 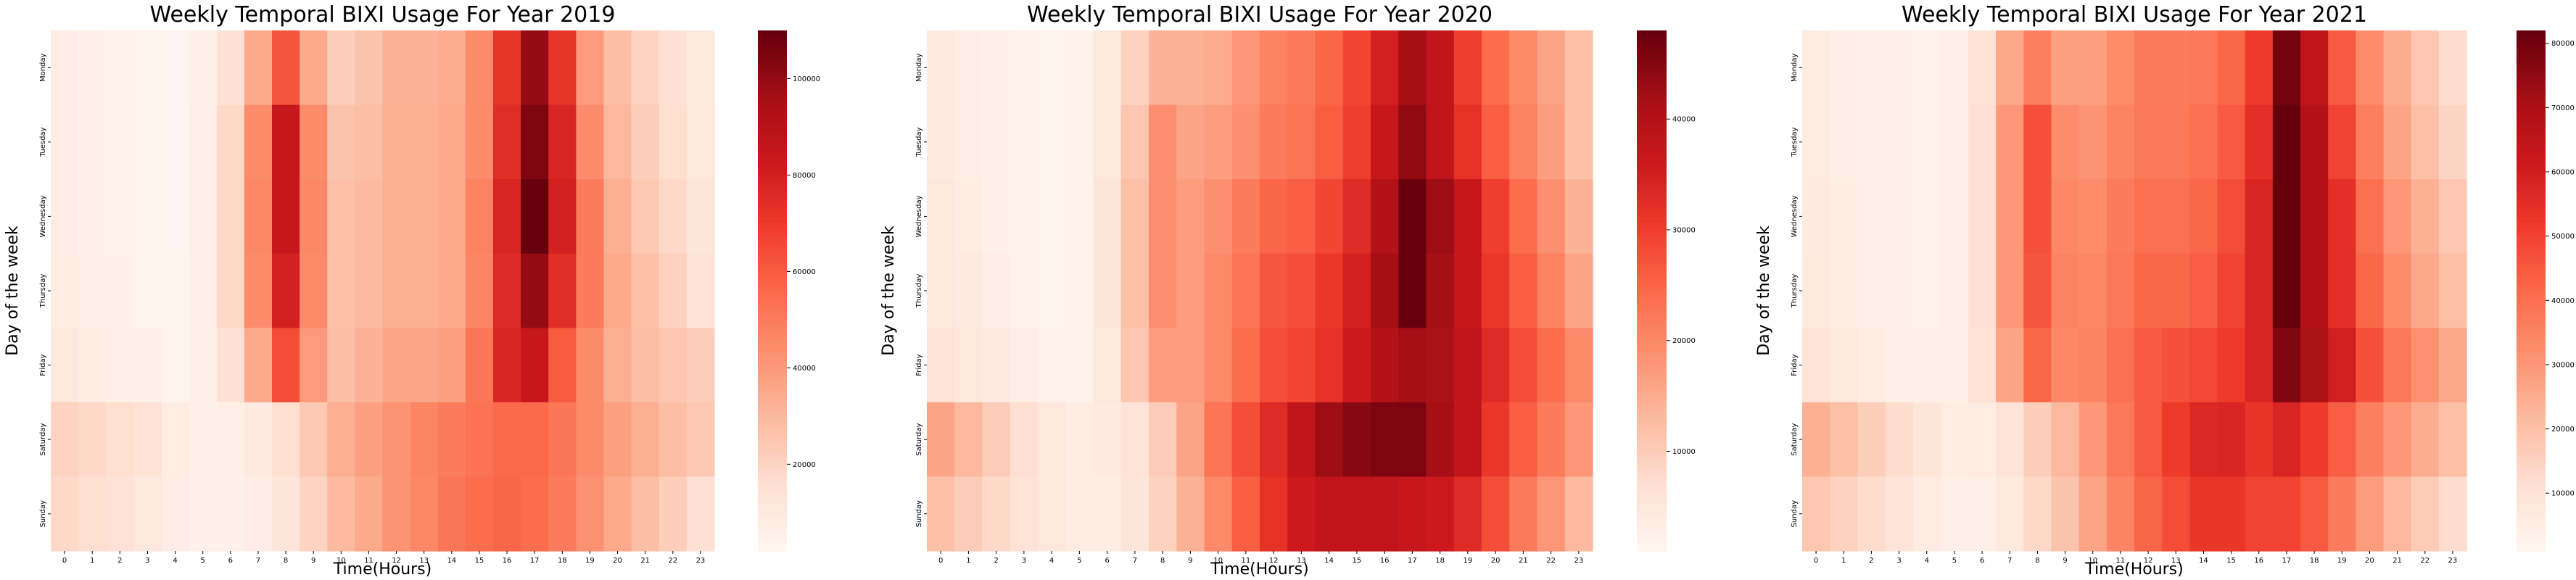 What do you see at coordinates (804, 369) in the screenshot?
I see `colorbar-tick-label: 40000` at bounding box center [804, 369].